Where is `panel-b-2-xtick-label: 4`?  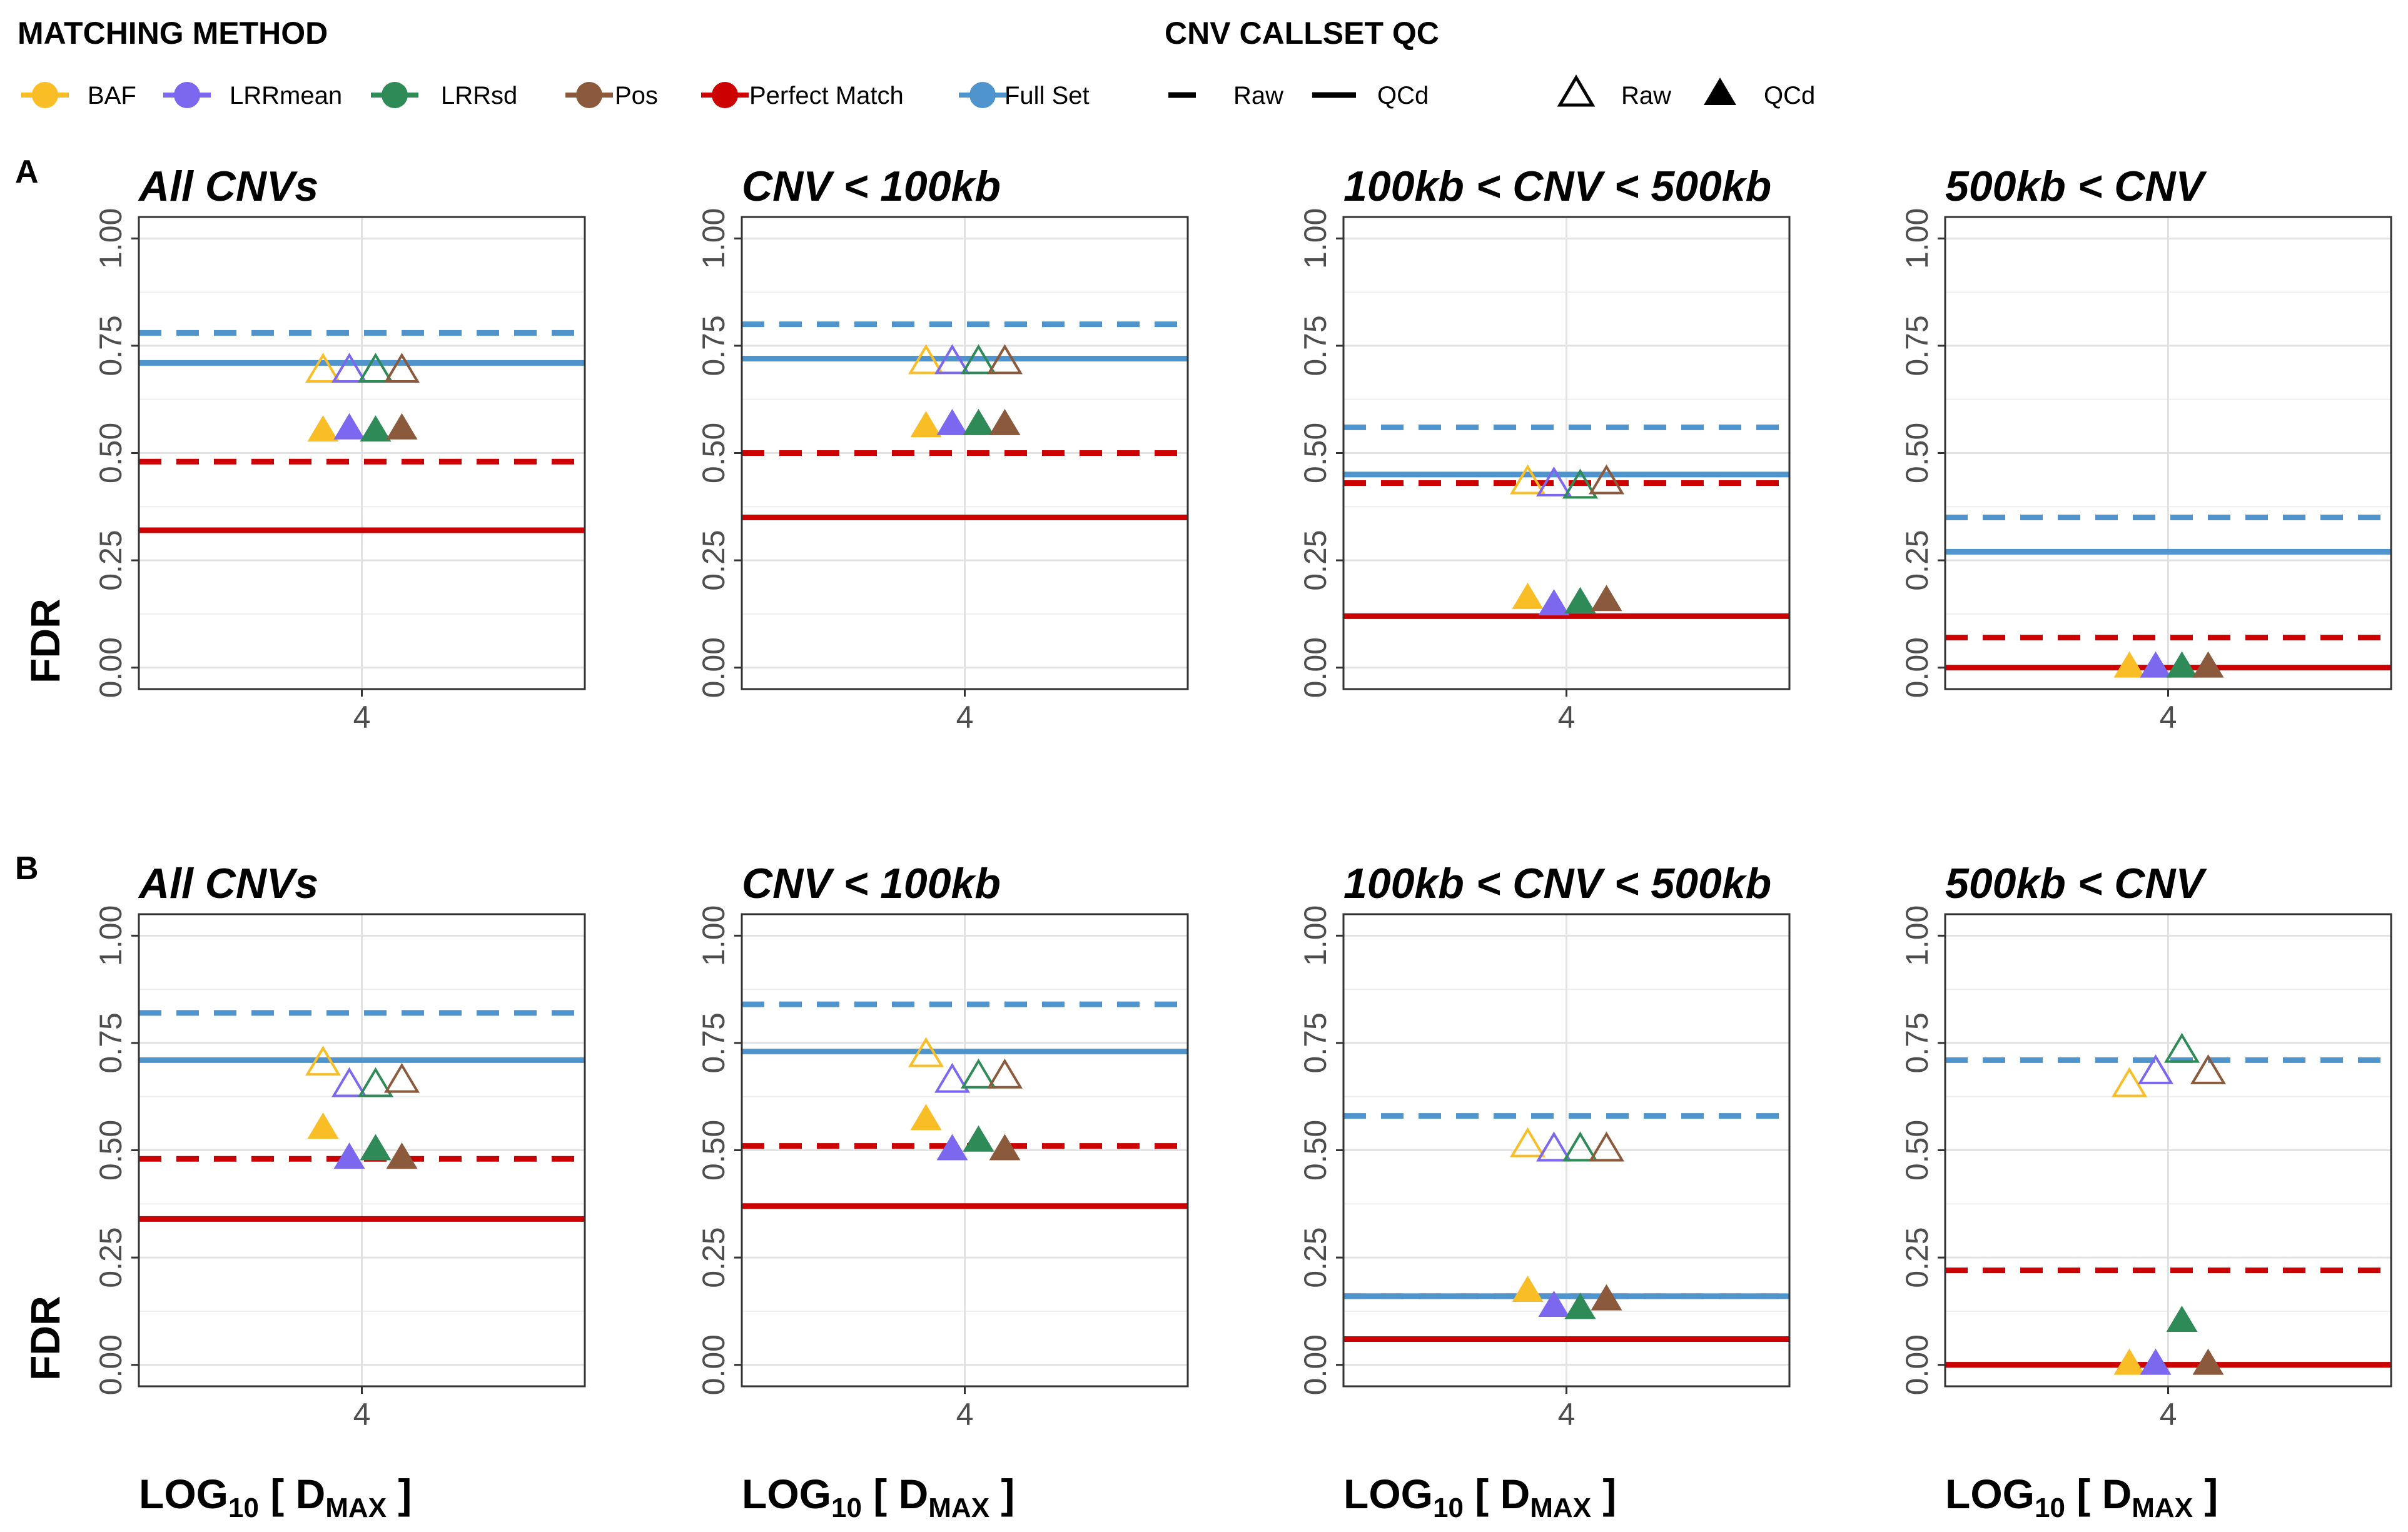
panel-b-2-xtick-label: 4 is located at coordinates (965, 1414).